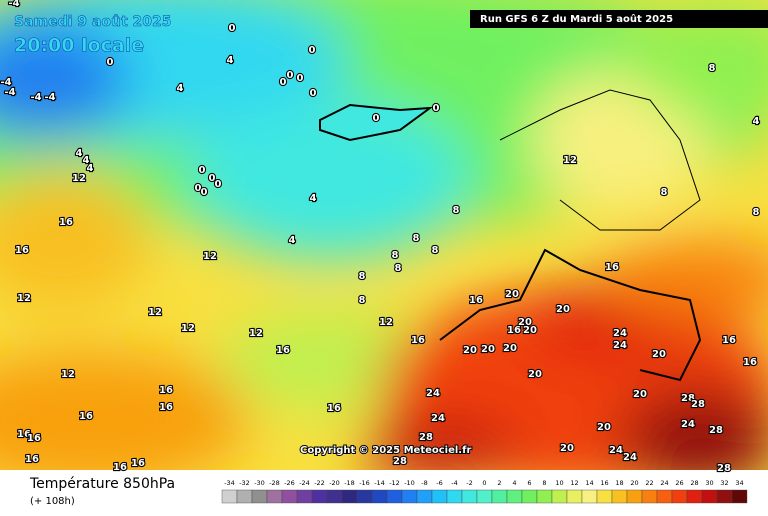 Image resolution: width=768 pixels, height=516 pixels. Describe the element at coordinates (274, 483) in the screenshot. I see `scale-label: -28` at that location.